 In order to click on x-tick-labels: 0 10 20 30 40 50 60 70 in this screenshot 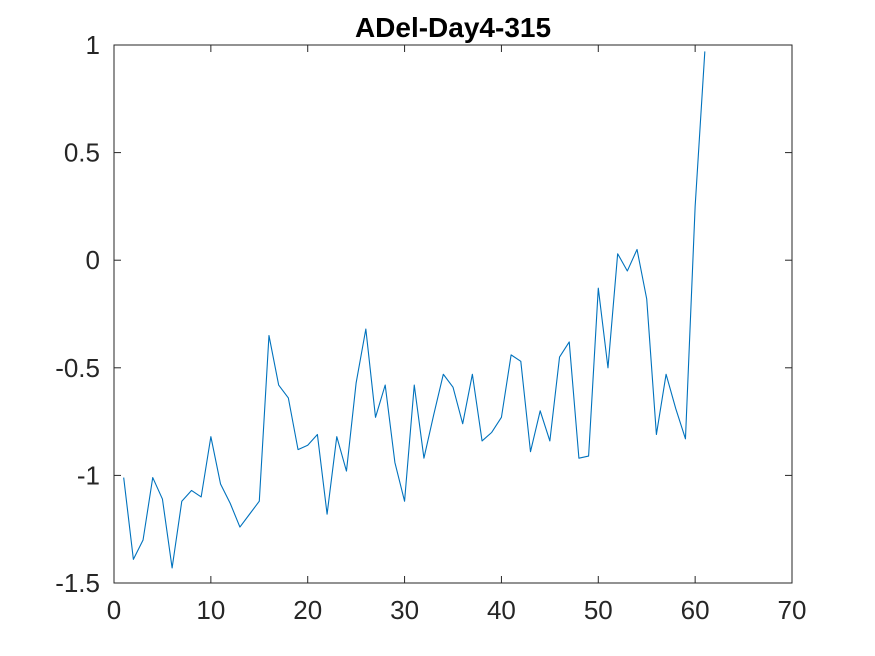, I will do `click(457, 610)`.